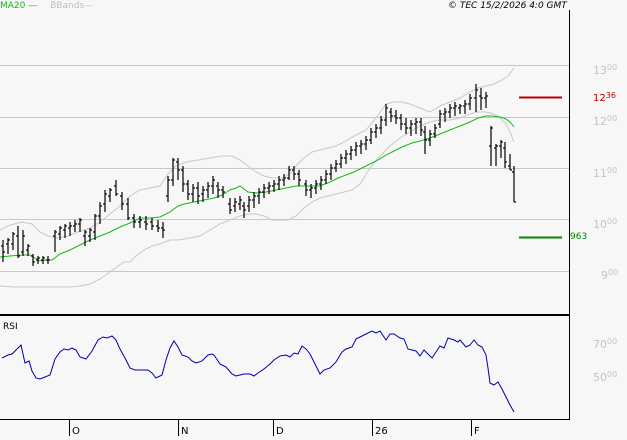 This screenshot has width=627, height=440. What do you see at coordinates (605, 377) in the screenshot?
I see `rsi-tick-50: 5000` at bounding box center [605, 377].